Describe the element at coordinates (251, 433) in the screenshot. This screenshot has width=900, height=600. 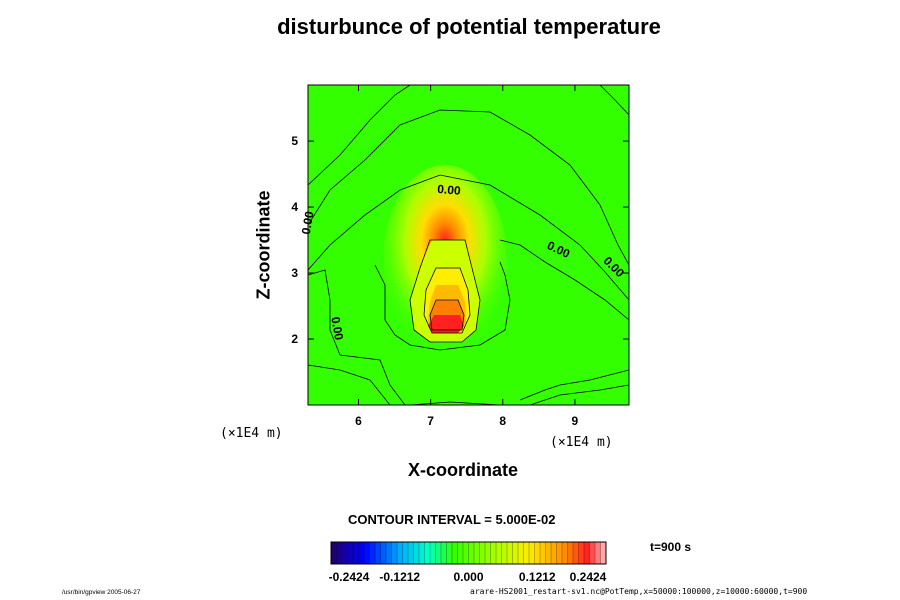
I see `y-axis-unit: (×1E4 m)` at that location.